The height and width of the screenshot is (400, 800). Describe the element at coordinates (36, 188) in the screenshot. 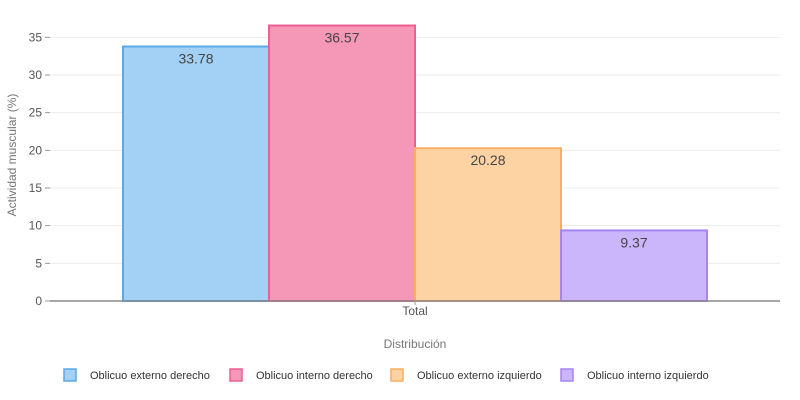

I see `y-tick-label: 15` at that location.